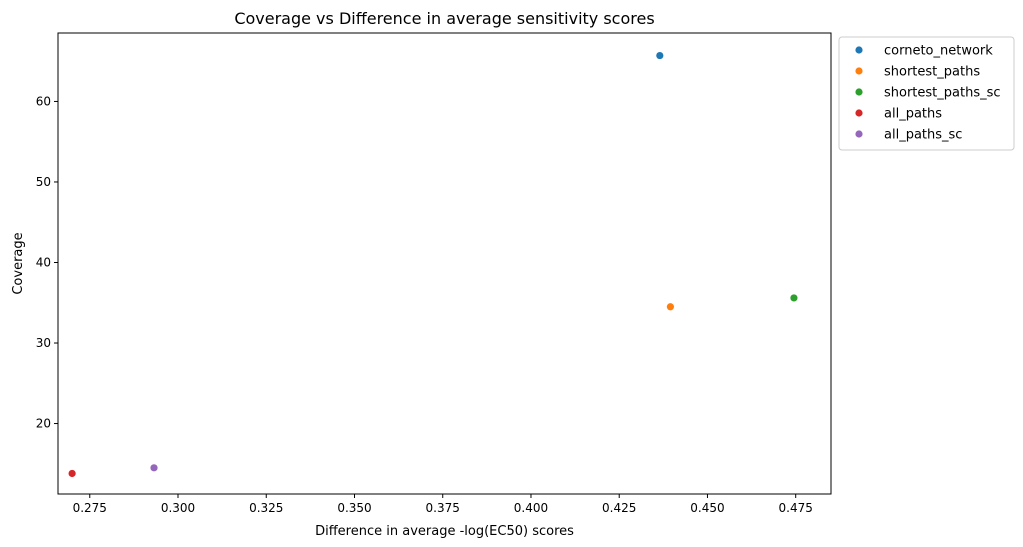 The height and width of the screenshot is (547, 1023). I want to click on x-tick-label: 0.300, so click(178, 508).